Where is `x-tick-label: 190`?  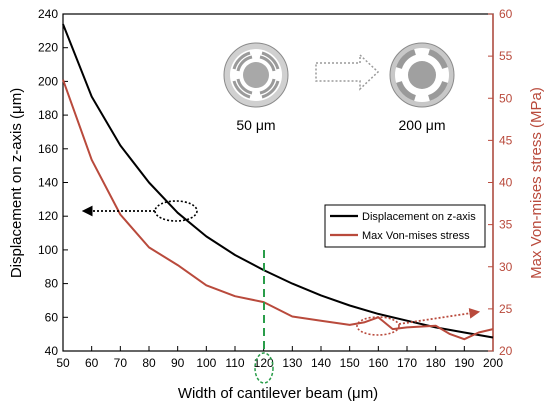
x-tick-label: 190 is located at coordinates (464, 363).